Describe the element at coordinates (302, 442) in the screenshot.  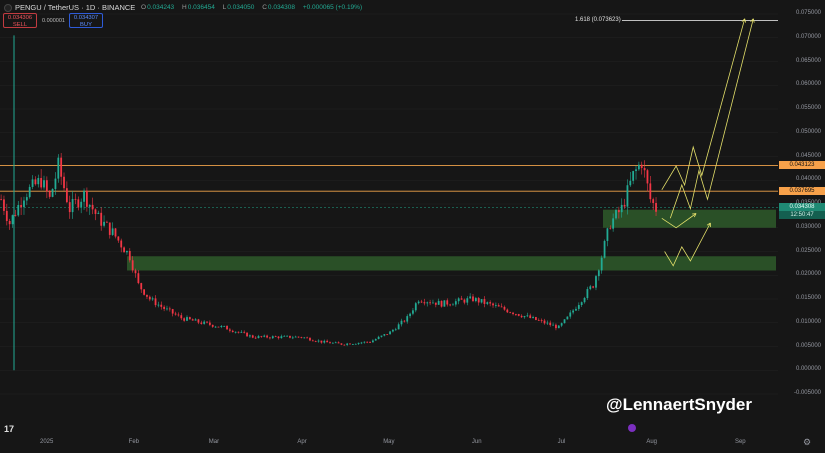
I see `time-axis-label: Apr` at that location.